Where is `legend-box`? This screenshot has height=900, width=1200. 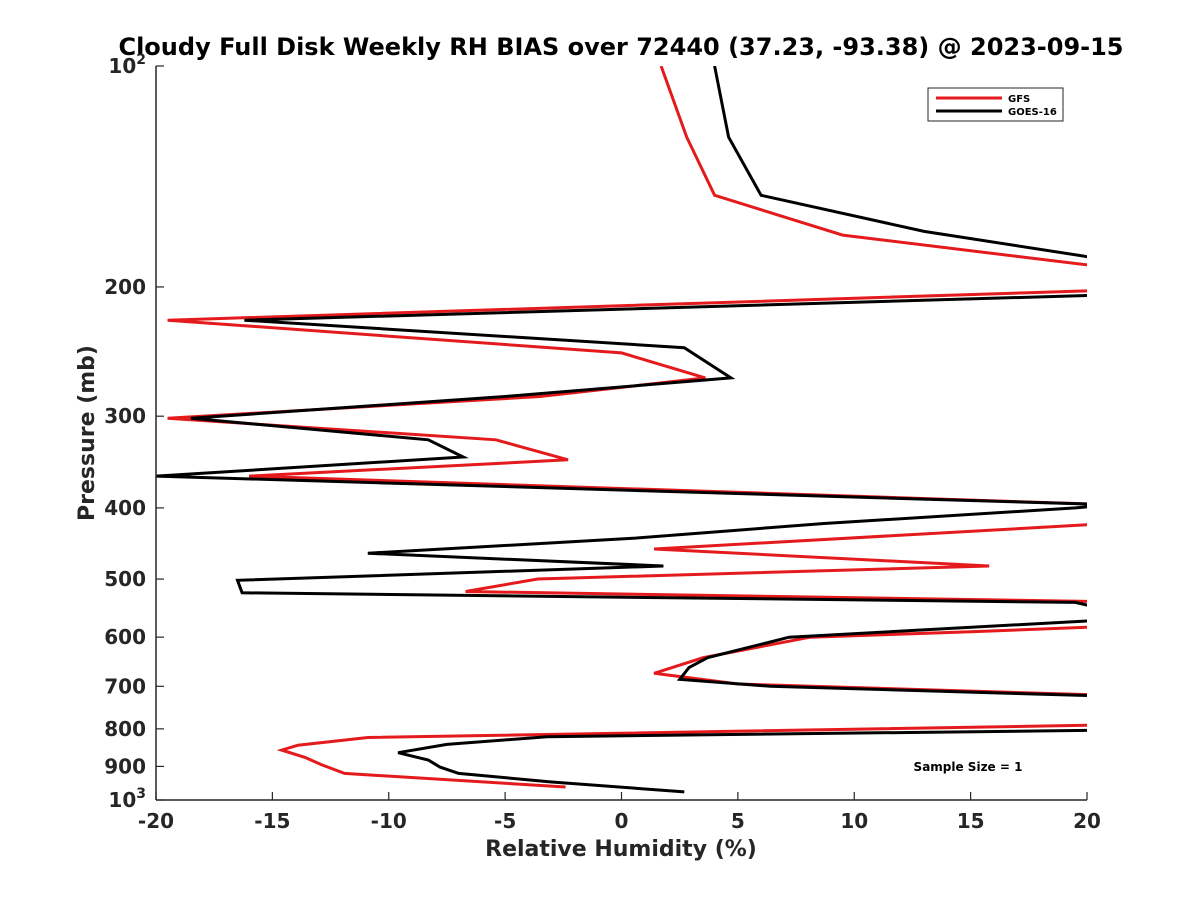
legend-box is located at coordinates (995, 104).